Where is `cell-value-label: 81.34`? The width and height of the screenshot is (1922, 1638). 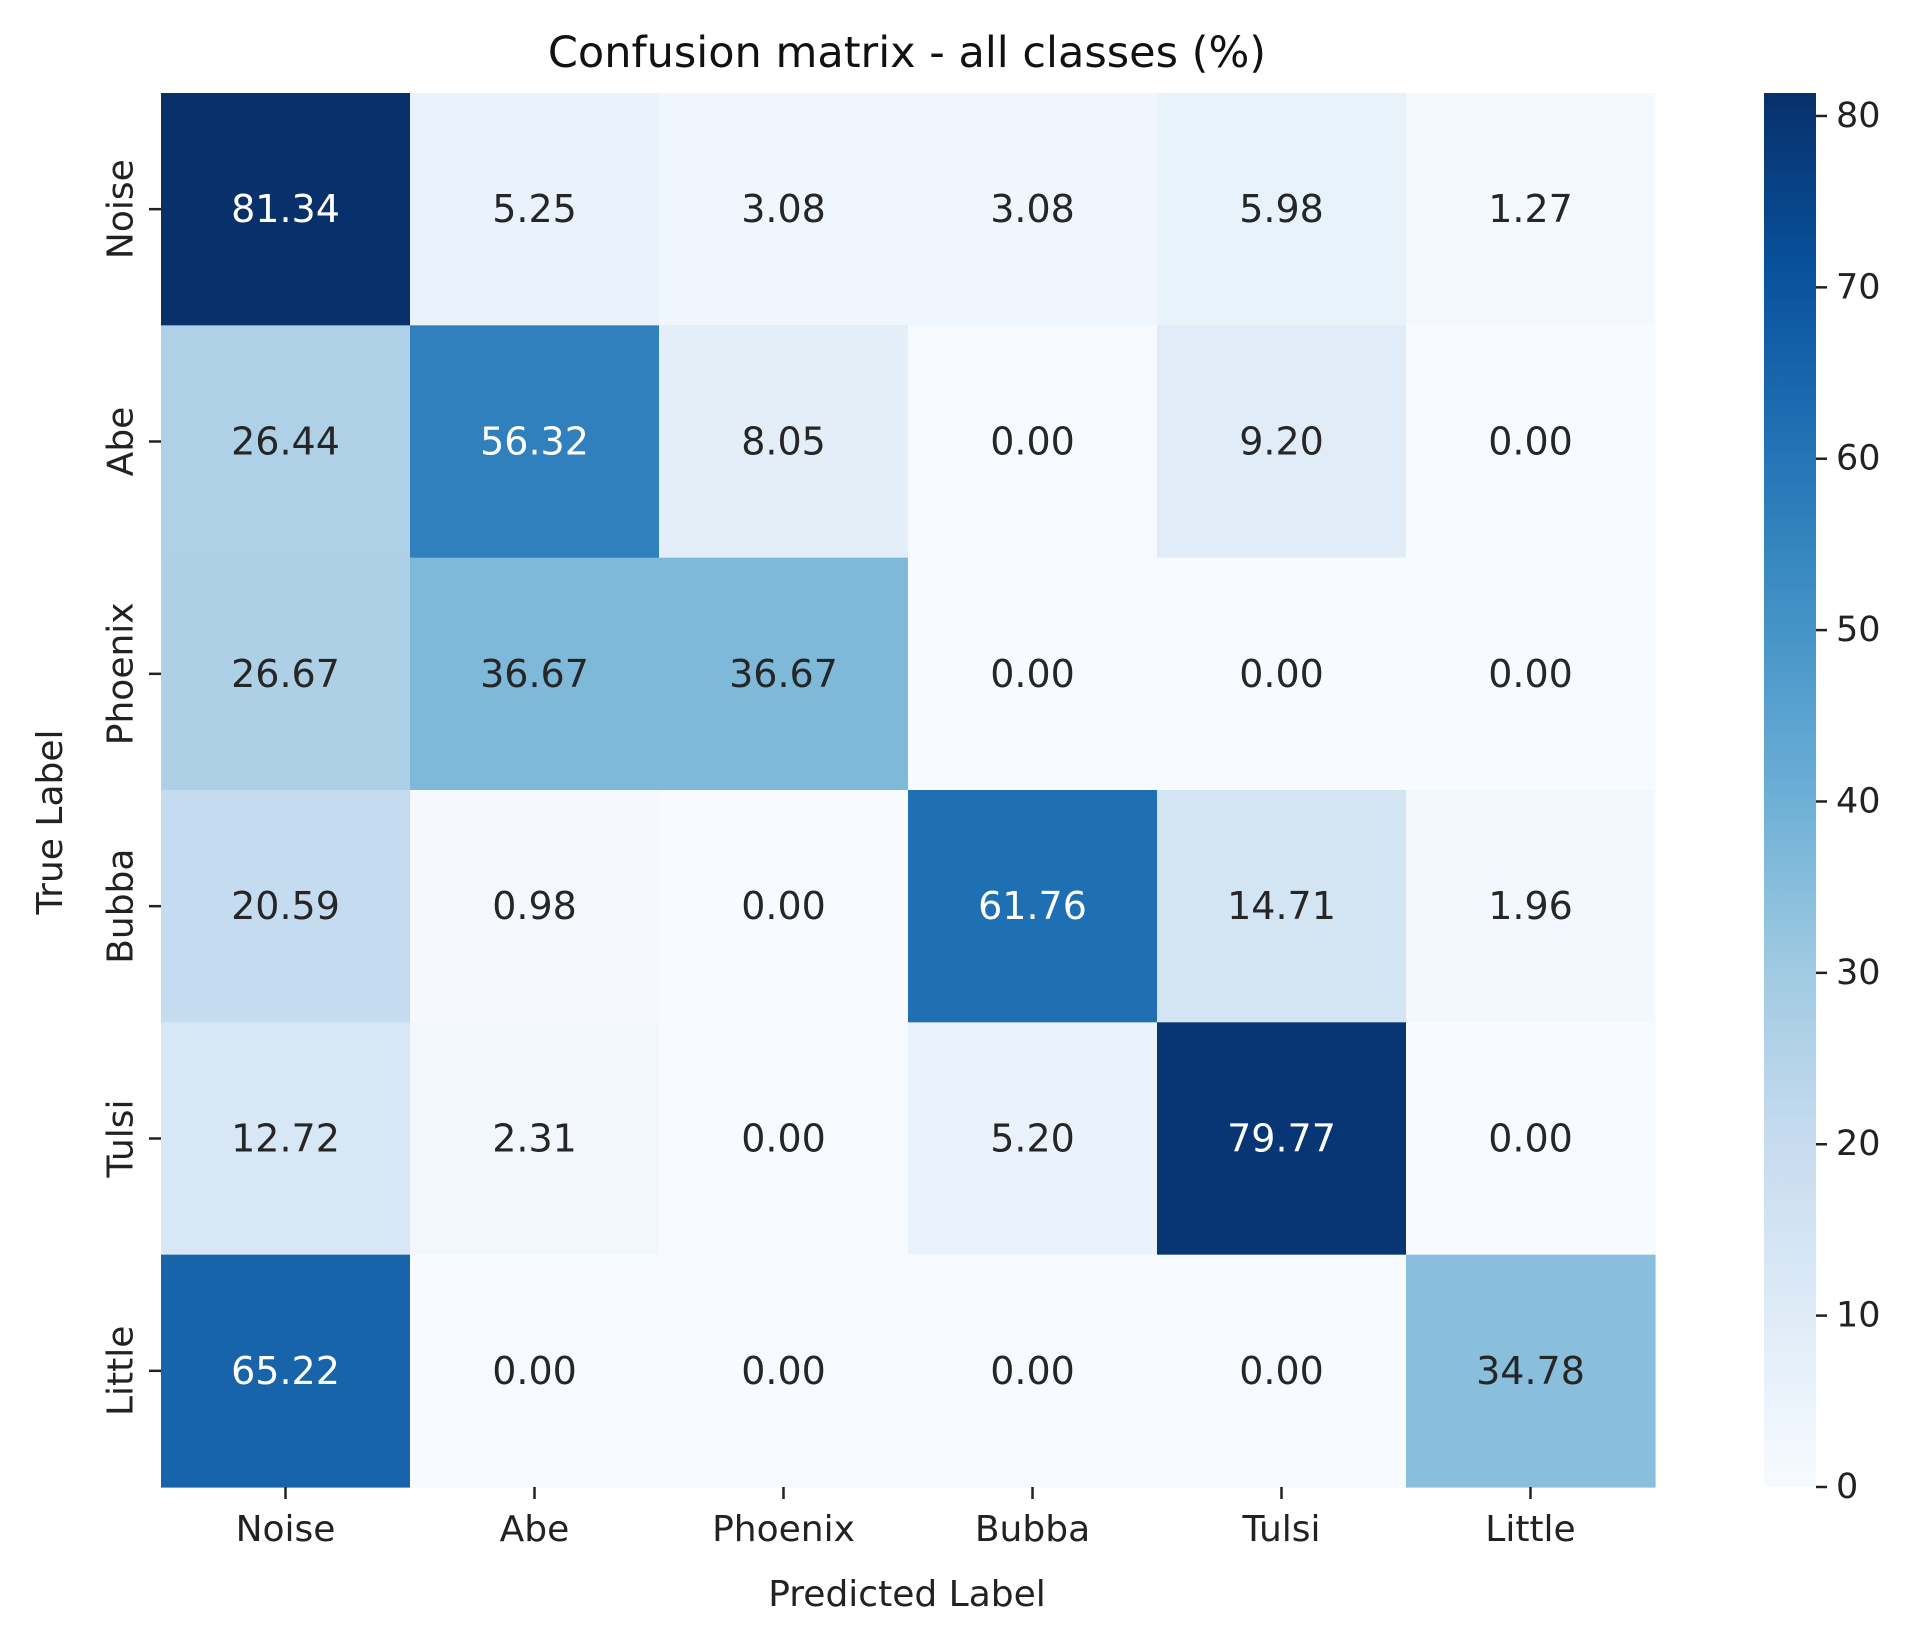
cell-value-label: 81.34 is located at coordinates (285, 209).